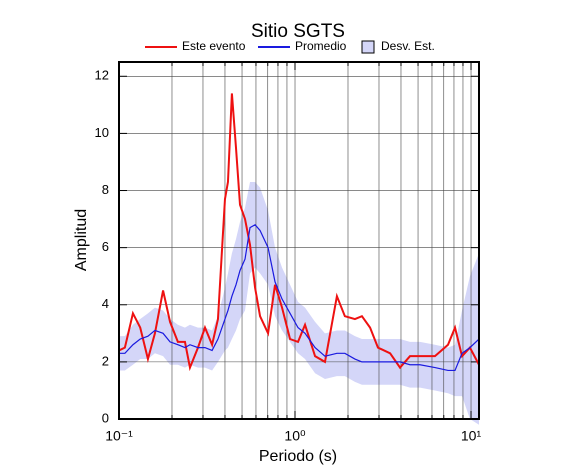  I want to click on y-axis-label: Amplitud, so click(81, 240).